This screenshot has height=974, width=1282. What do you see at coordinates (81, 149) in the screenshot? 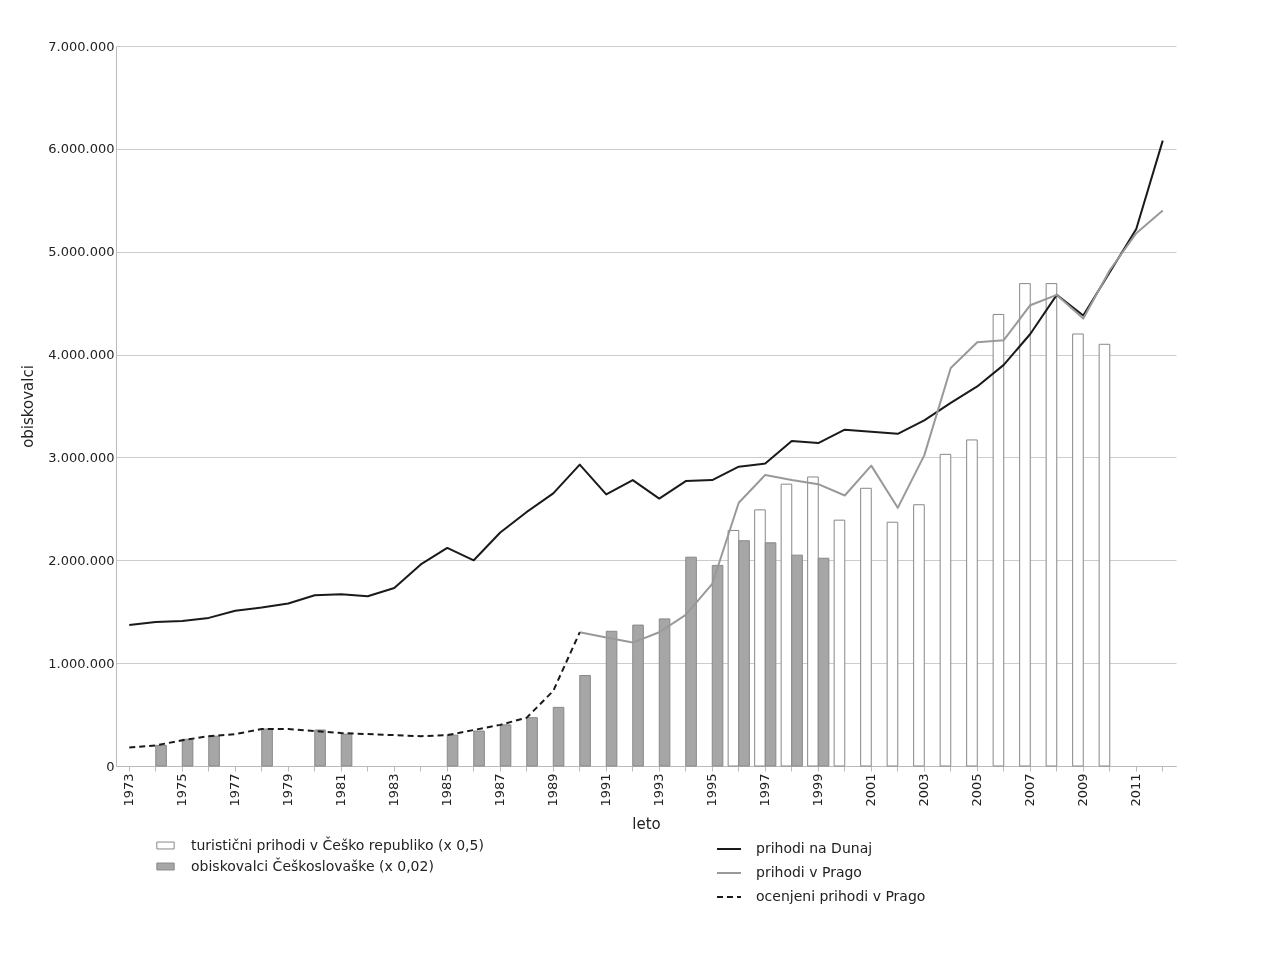
I see `y-tick-label: 6.000.000` at bounding box center [81, 149].